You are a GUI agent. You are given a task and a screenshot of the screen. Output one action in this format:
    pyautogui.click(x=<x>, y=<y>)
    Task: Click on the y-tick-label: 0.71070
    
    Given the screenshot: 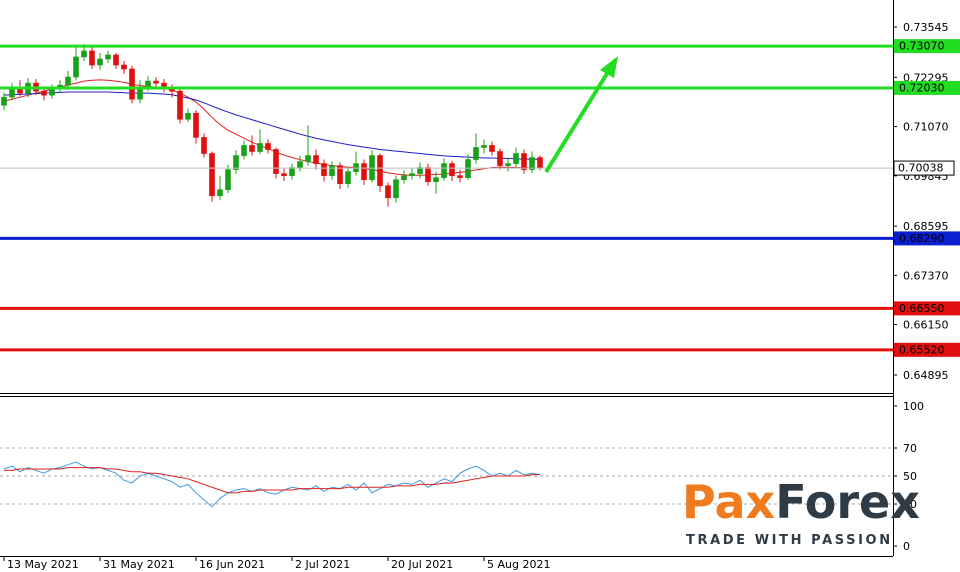 What is the action you would take?
    pyautogui.click(x=926, y=127)
    